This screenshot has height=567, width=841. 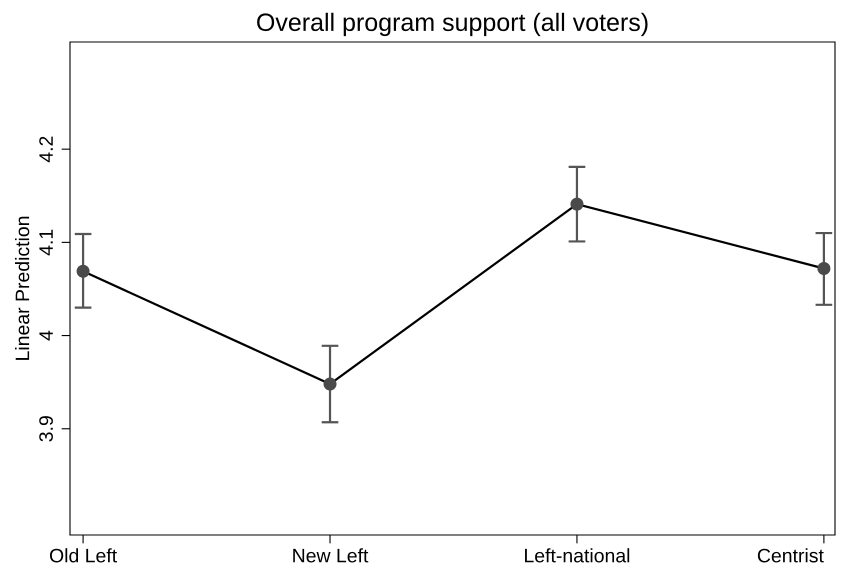 What do you see at coordinates (46, 429) in the screenshot?
I see `y-tick-label: 3.9` at bounding box center [46, 429].